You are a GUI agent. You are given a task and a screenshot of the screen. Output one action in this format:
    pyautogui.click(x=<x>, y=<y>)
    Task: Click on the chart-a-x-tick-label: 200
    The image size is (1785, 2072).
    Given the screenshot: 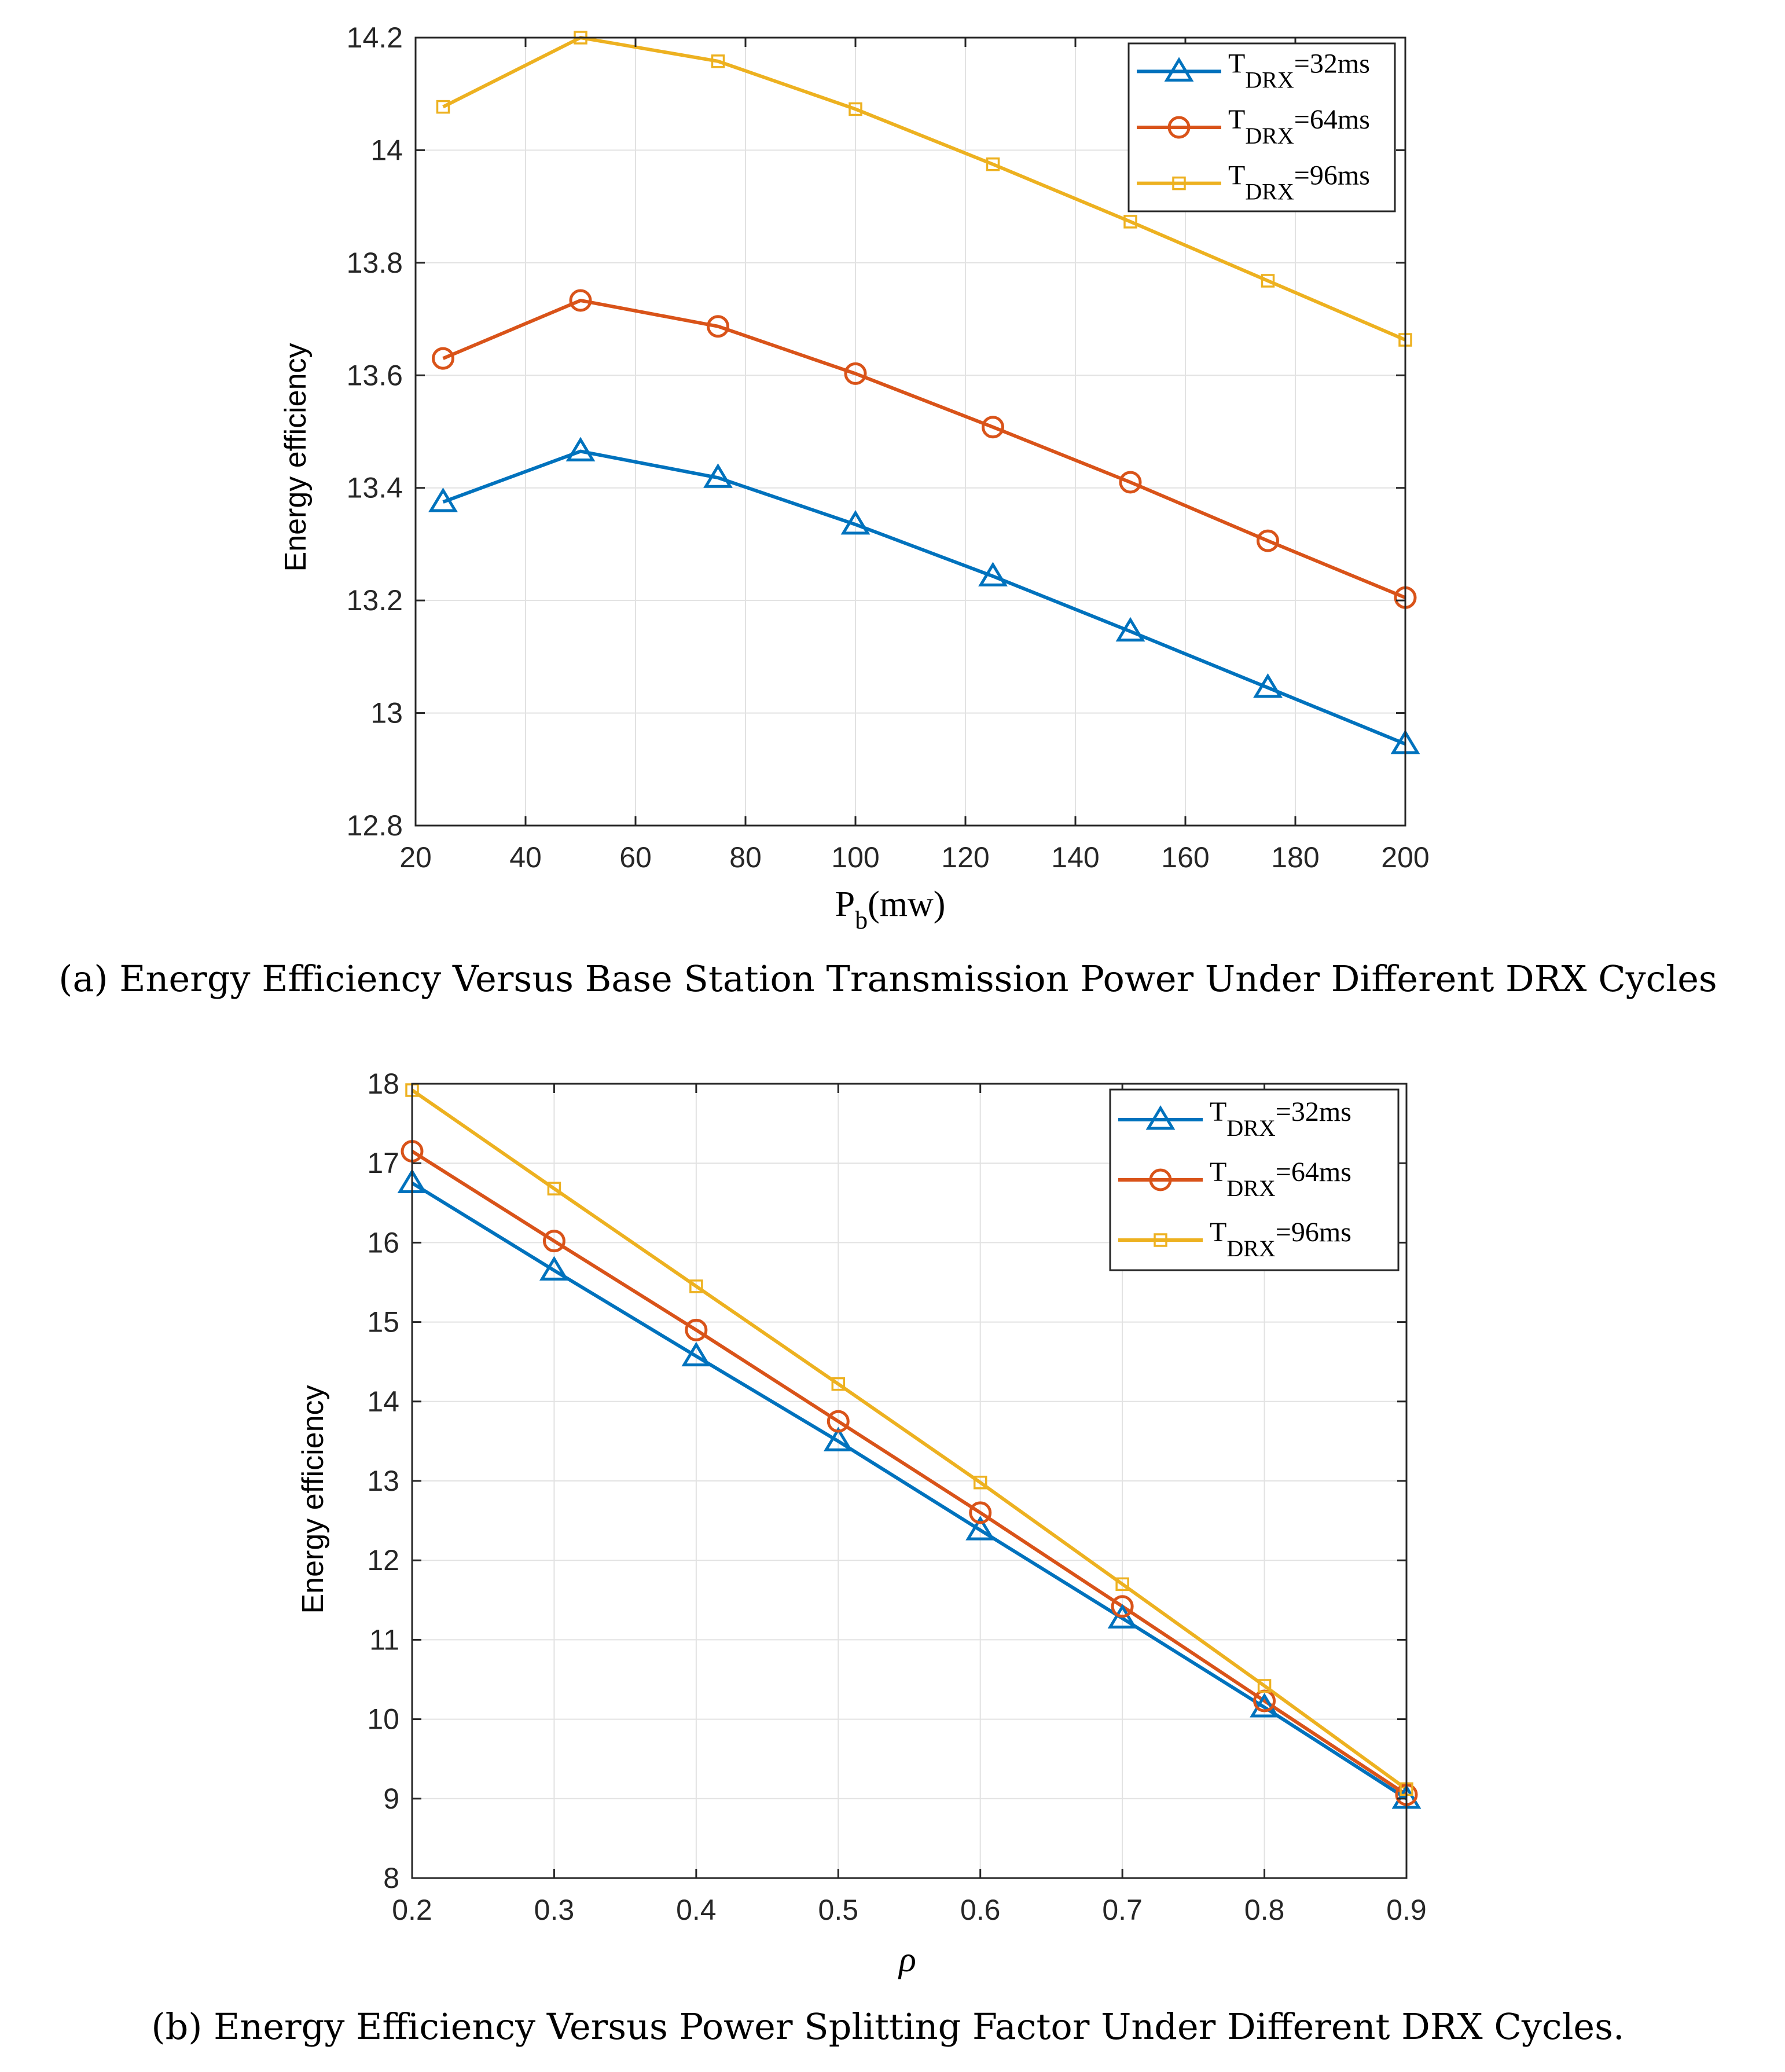 What is the action you would take?
    pyautogui.click(x=1405, y=857)
    